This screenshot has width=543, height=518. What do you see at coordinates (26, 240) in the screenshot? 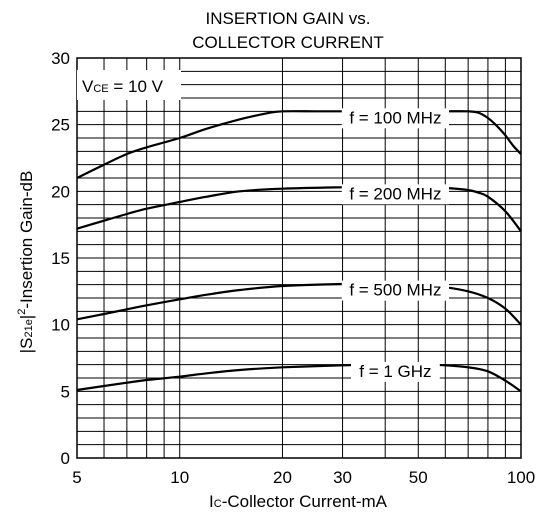
I see `y-axis-label-text: -Insertion Gain-dB` at bounding box center [26, 240].